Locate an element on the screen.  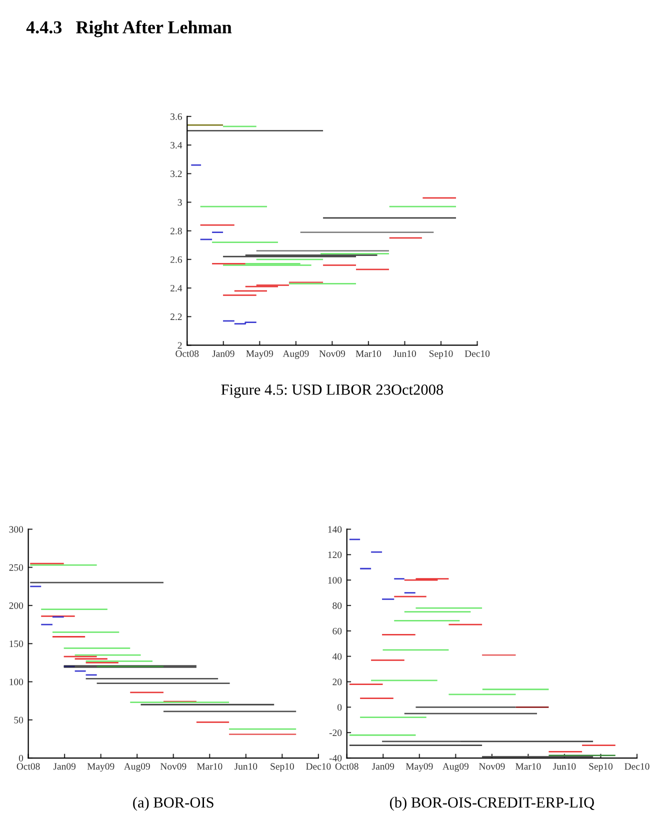
y-tick-label: 250 is located at coordinates (16, 567).